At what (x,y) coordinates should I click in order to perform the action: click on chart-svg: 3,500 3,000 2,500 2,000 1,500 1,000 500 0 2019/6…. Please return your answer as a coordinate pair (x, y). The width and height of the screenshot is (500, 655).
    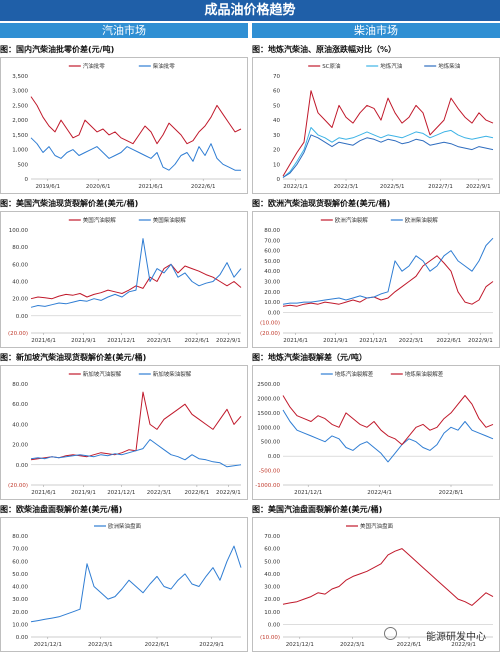
    Looking at the image, I should click on (127, 126).